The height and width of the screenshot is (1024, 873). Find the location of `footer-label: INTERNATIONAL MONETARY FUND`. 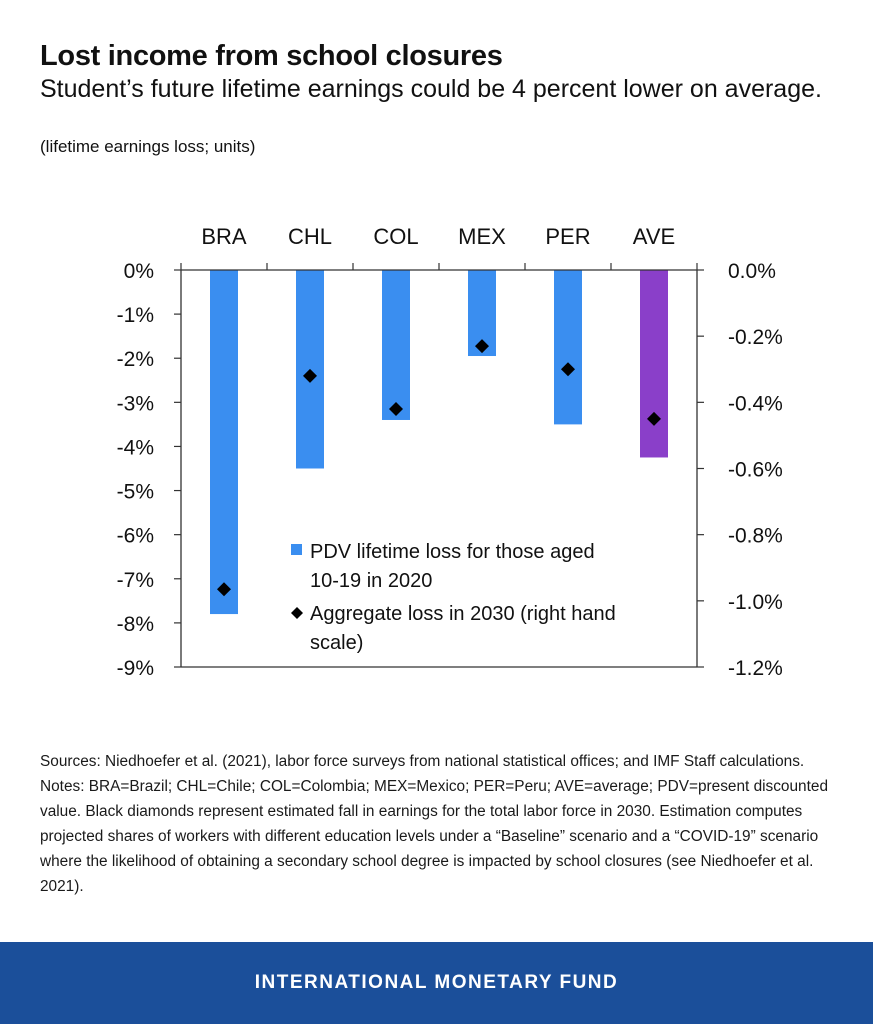

footer-label: INTERNATIONAL MONETARY FUND is located at coordinates (436, 982).